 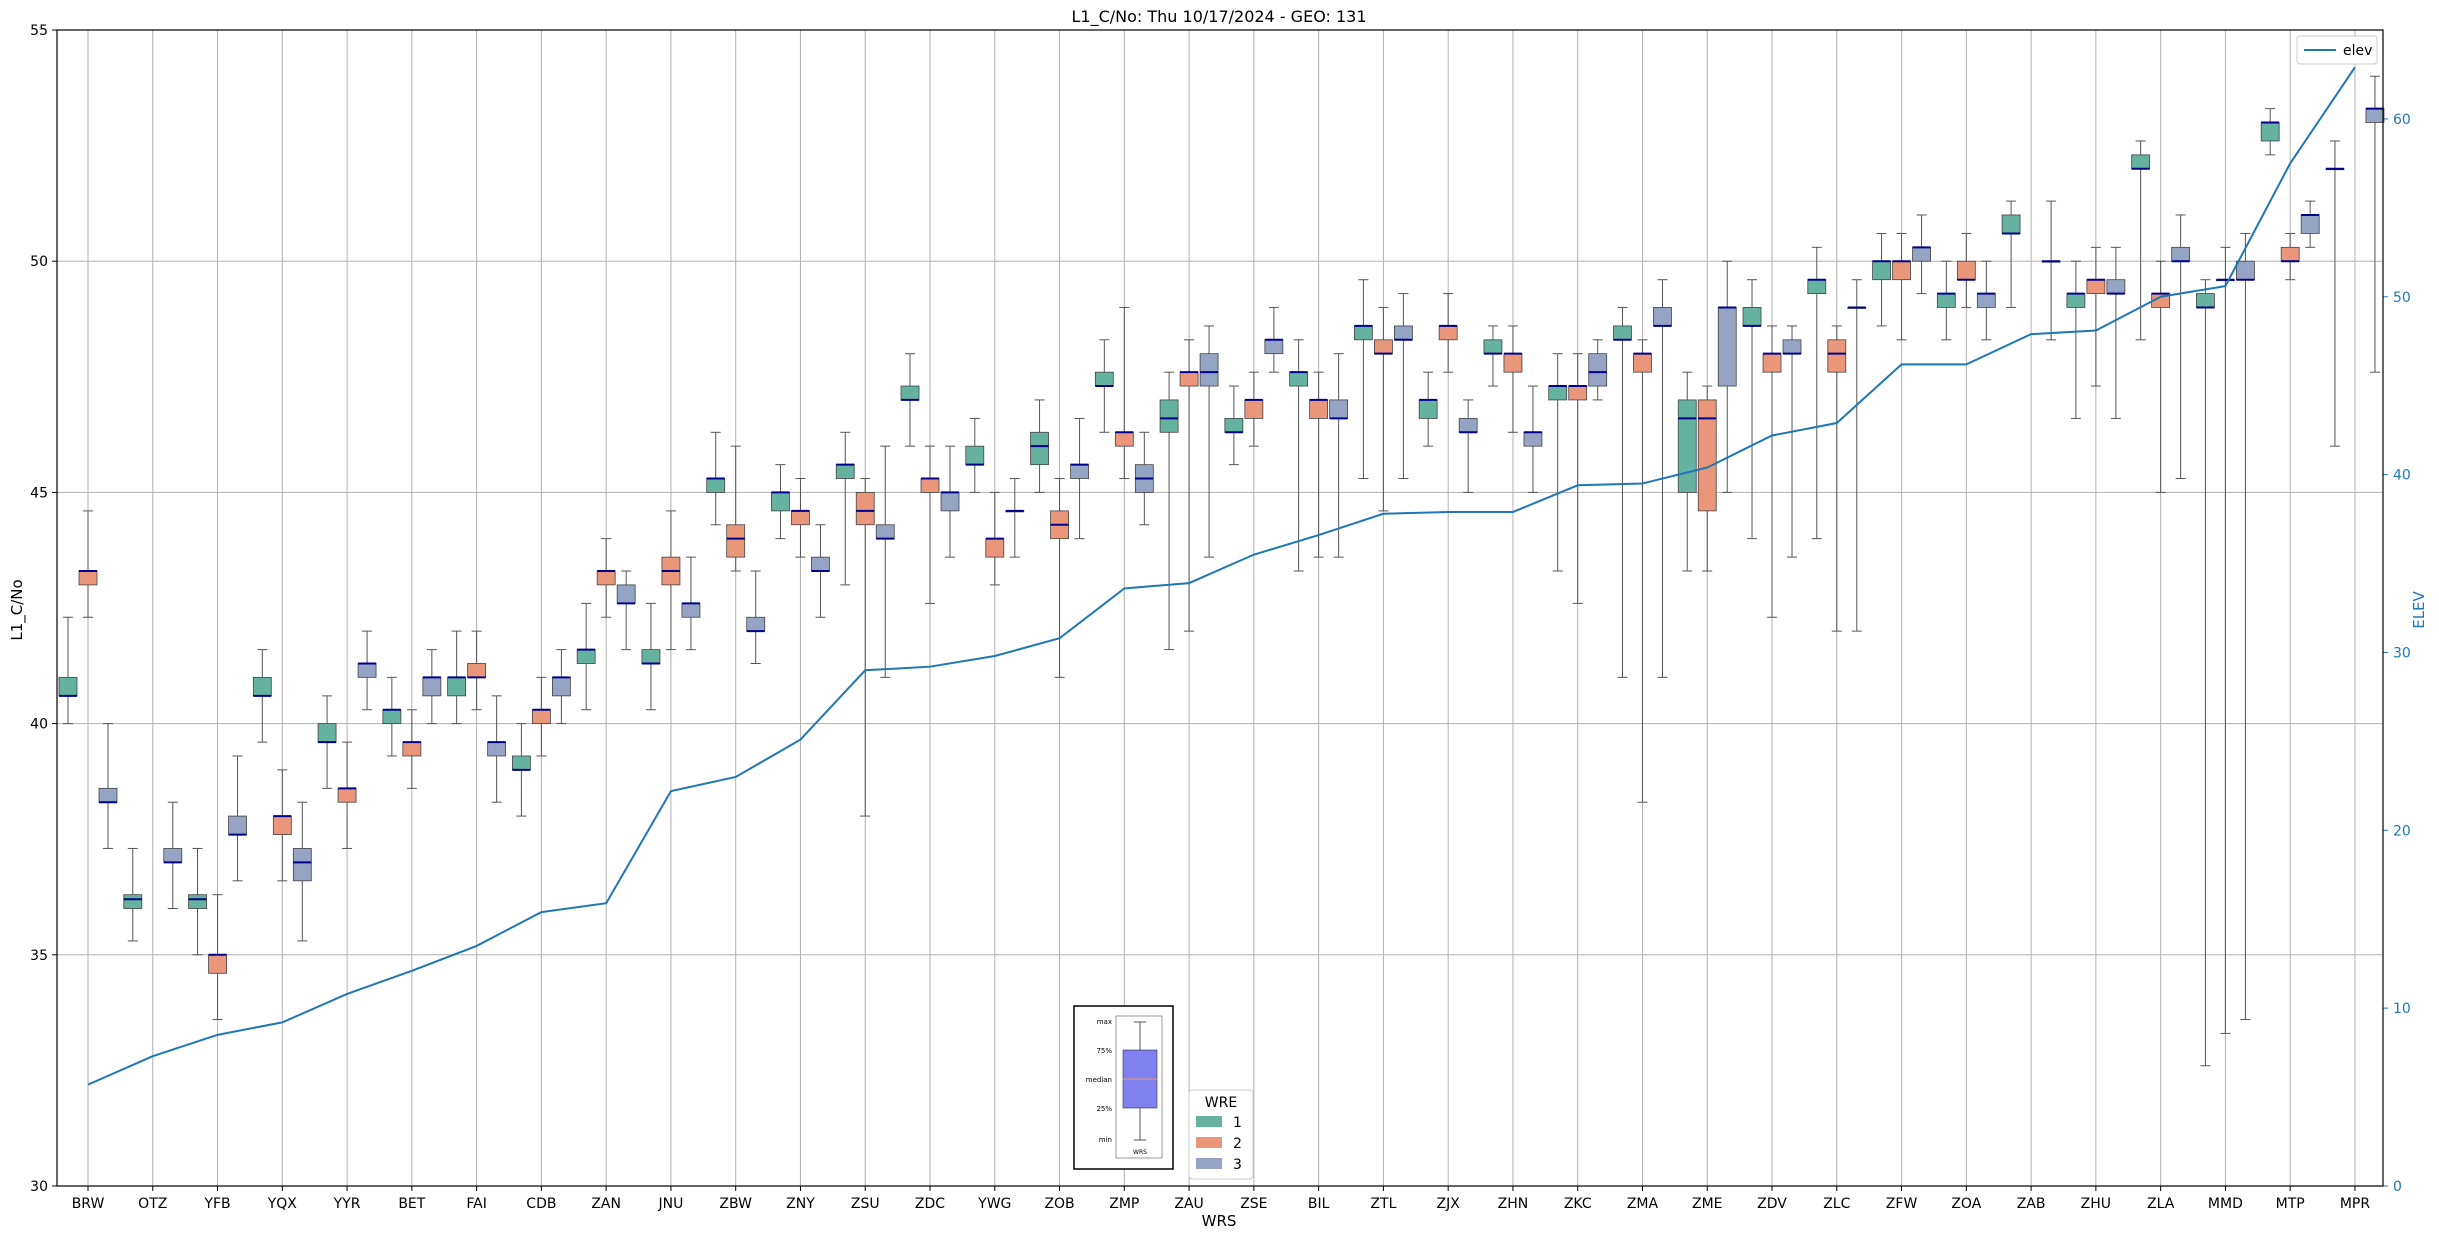 I want to click on x-tick-label: BET, so click(x=411, y=1204).